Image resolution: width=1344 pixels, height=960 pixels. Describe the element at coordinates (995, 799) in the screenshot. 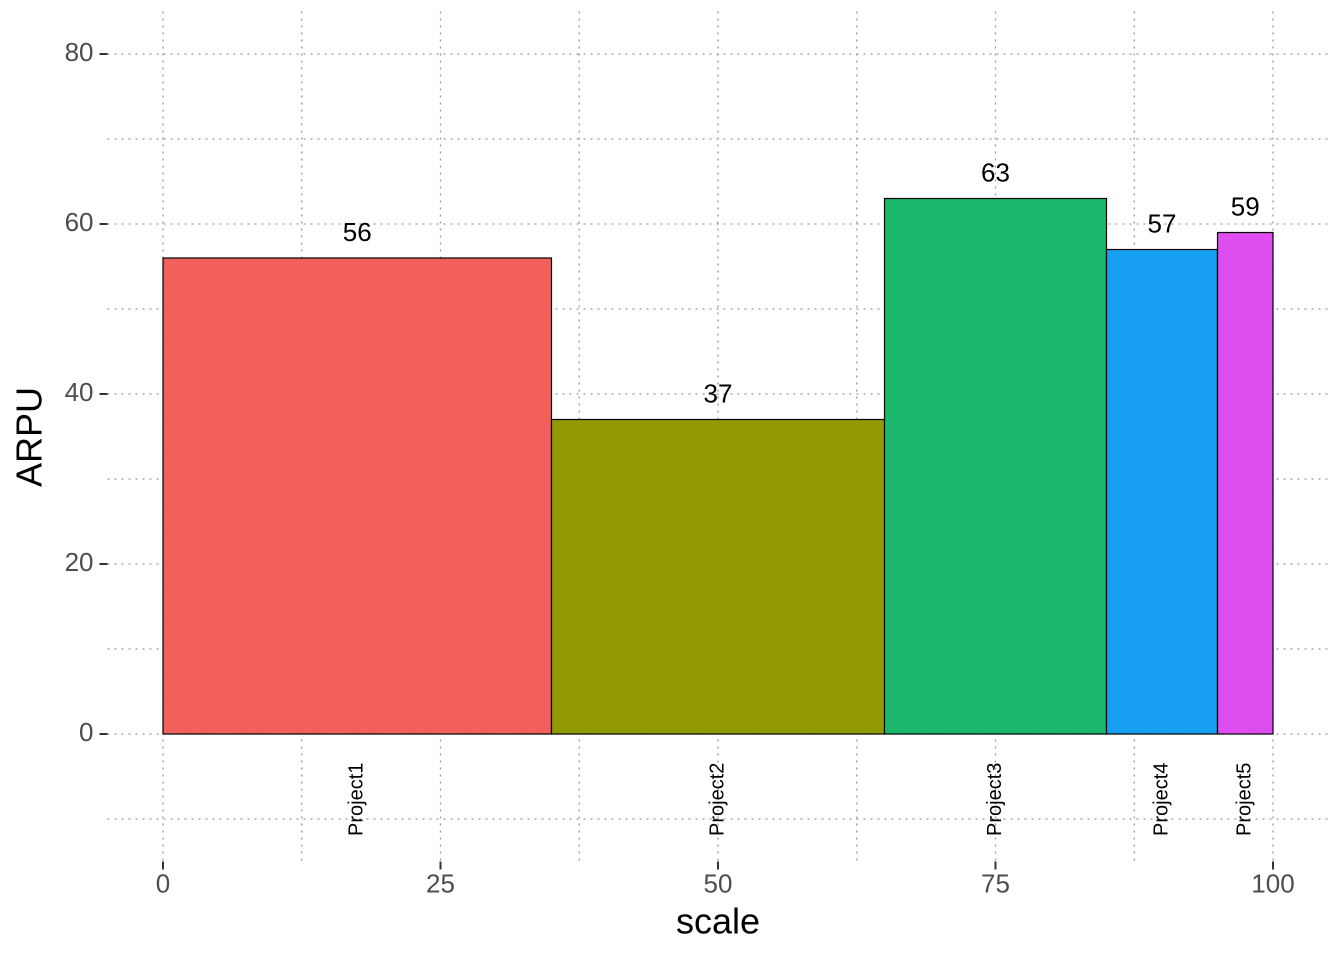

I see `category-label: Project3` at that location.